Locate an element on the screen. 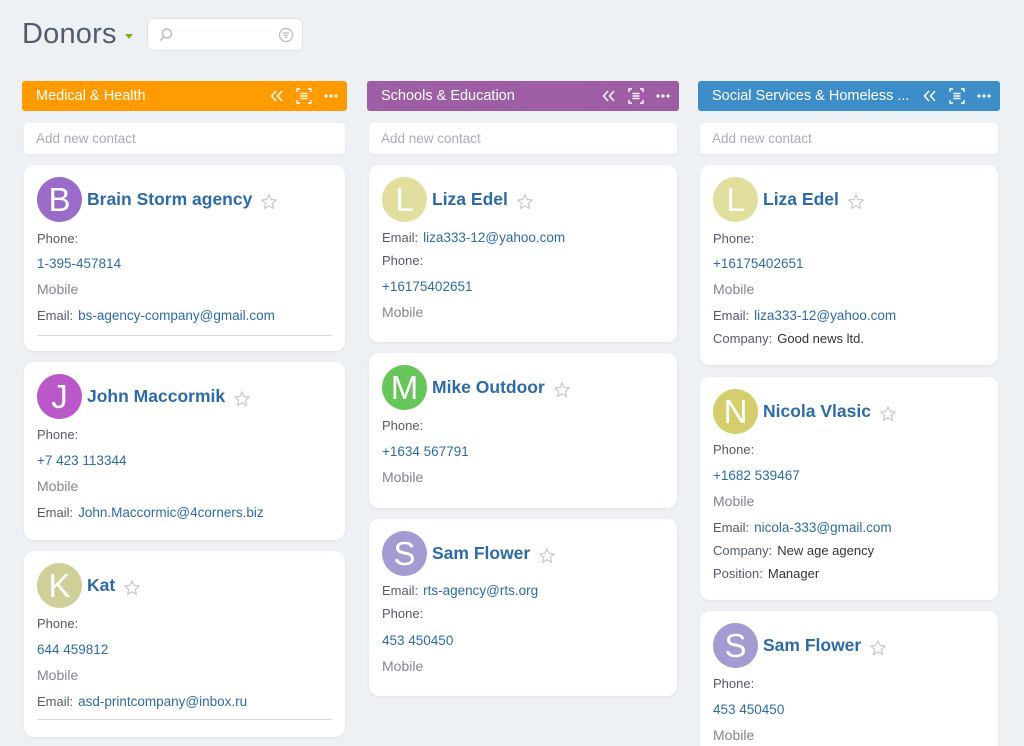 The image size is (1024, 746). avatar: M is located at coordinates (404, 387).